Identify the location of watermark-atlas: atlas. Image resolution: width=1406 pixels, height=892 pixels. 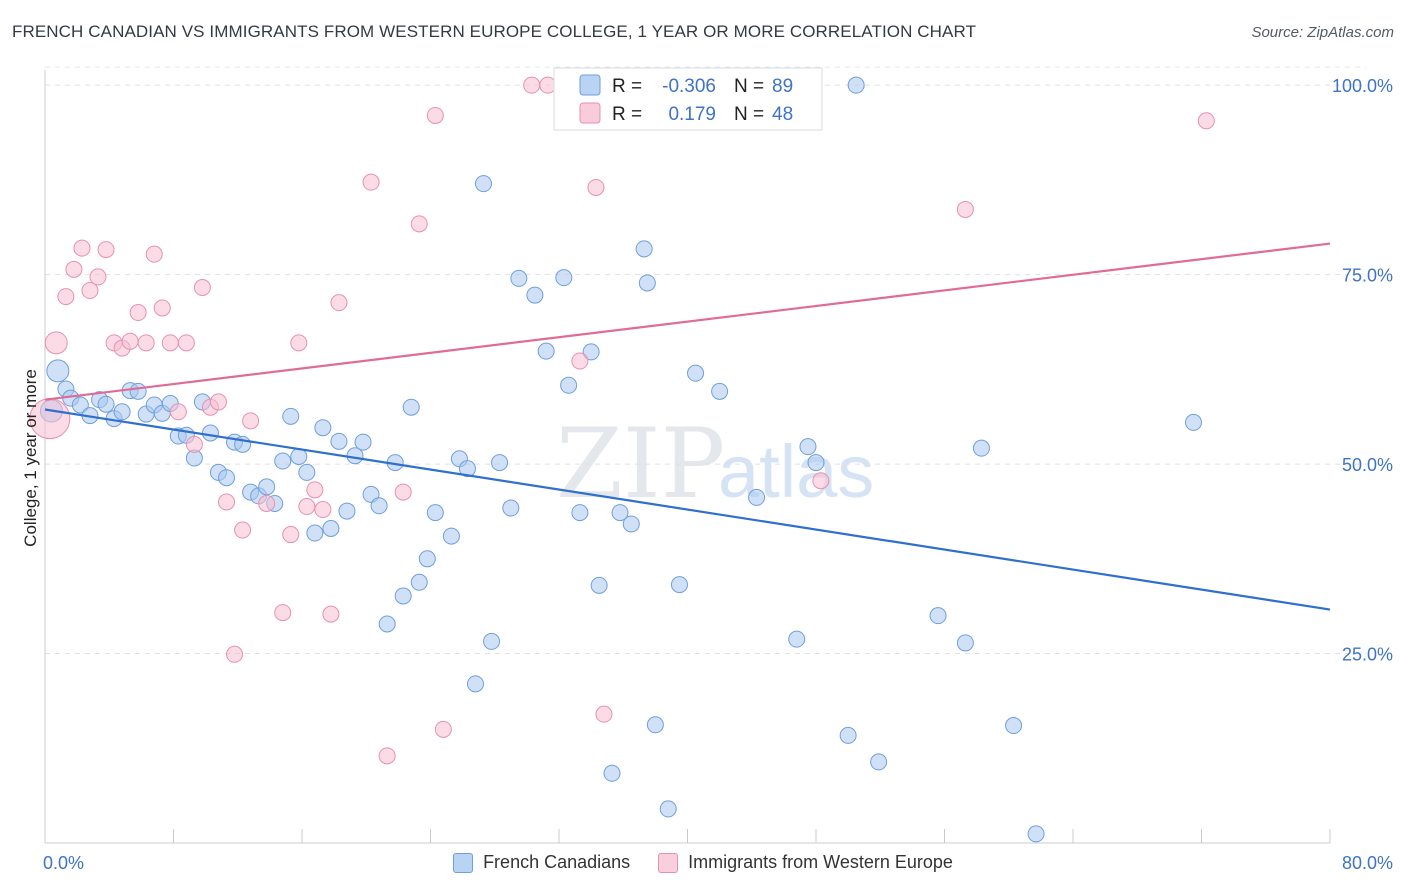
(796, 471).